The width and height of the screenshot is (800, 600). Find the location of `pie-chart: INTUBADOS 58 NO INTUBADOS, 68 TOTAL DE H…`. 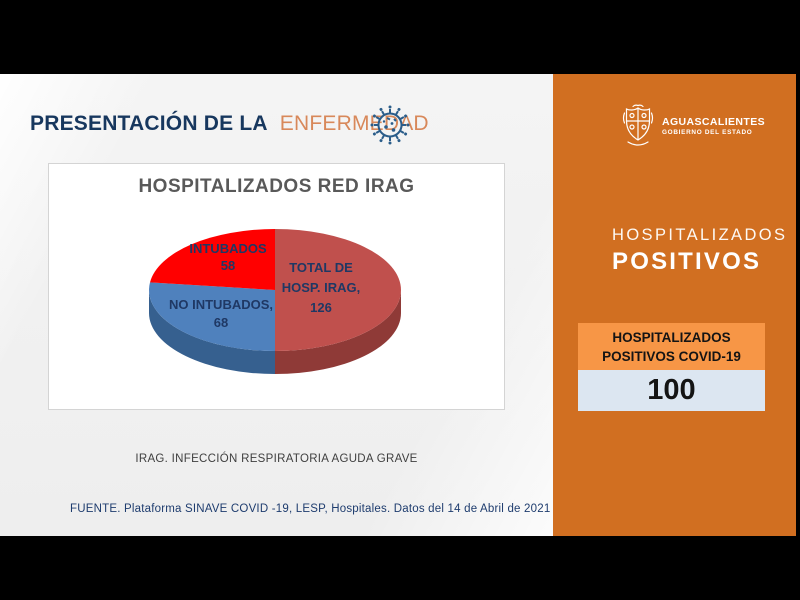

pie-chart: INTUBADOS 58 NO INTUBADOS, 68 TOTAL DE H… is located at coordinates (275, 301).